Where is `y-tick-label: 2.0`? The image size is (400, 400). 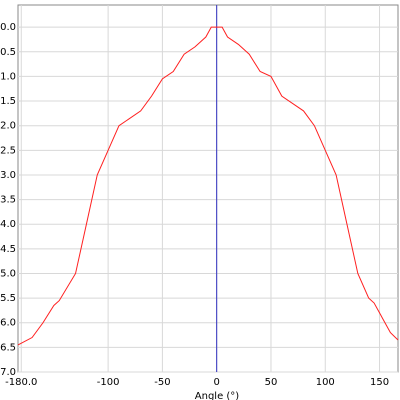 y-tick-label: 2.0 is located at coordinates (8, 126).